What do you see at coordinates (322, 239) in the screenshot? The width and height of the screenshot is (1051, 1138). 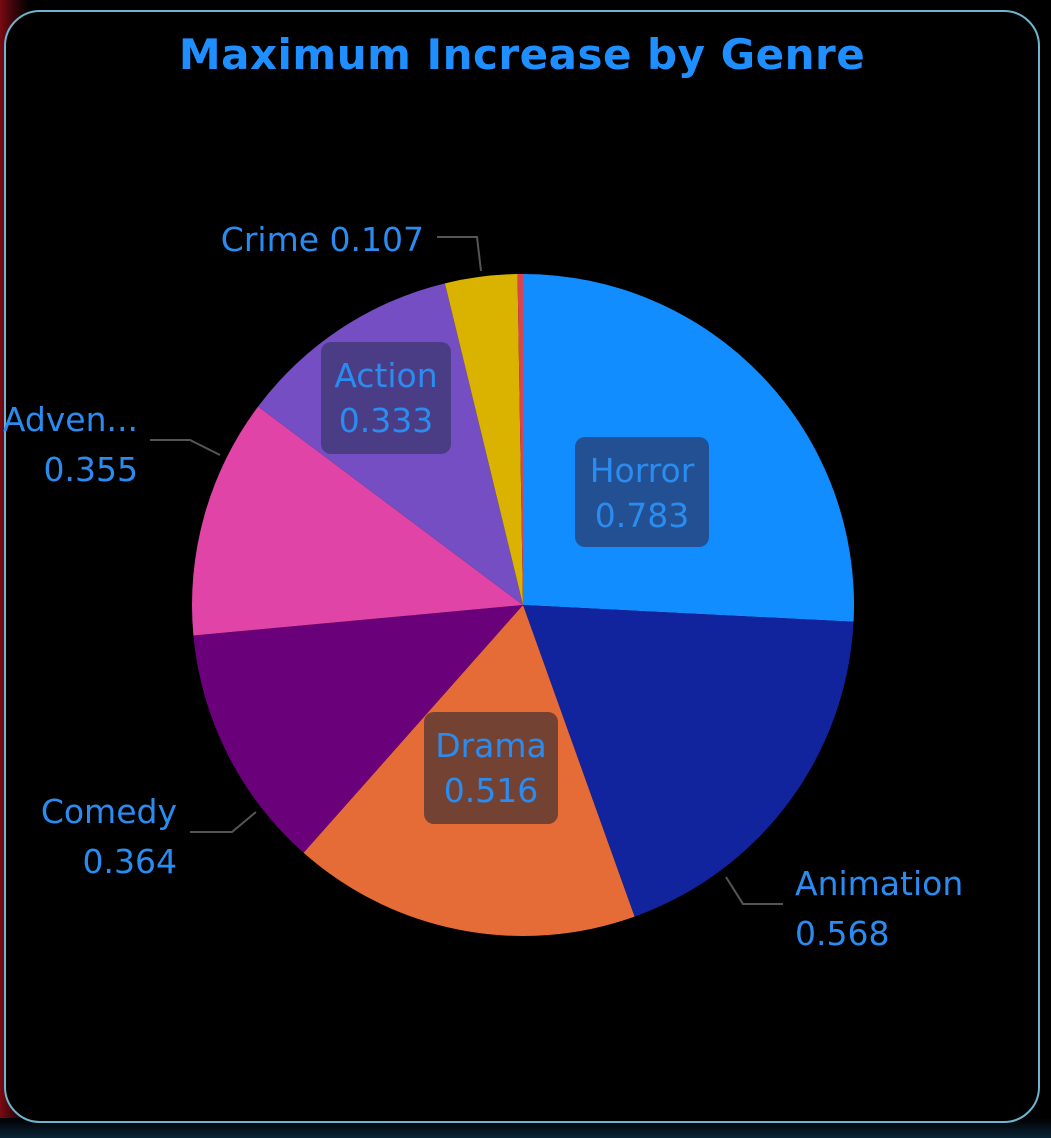 I see `data-label-crime: Crime 0.107` at bounding box center [322, 239].